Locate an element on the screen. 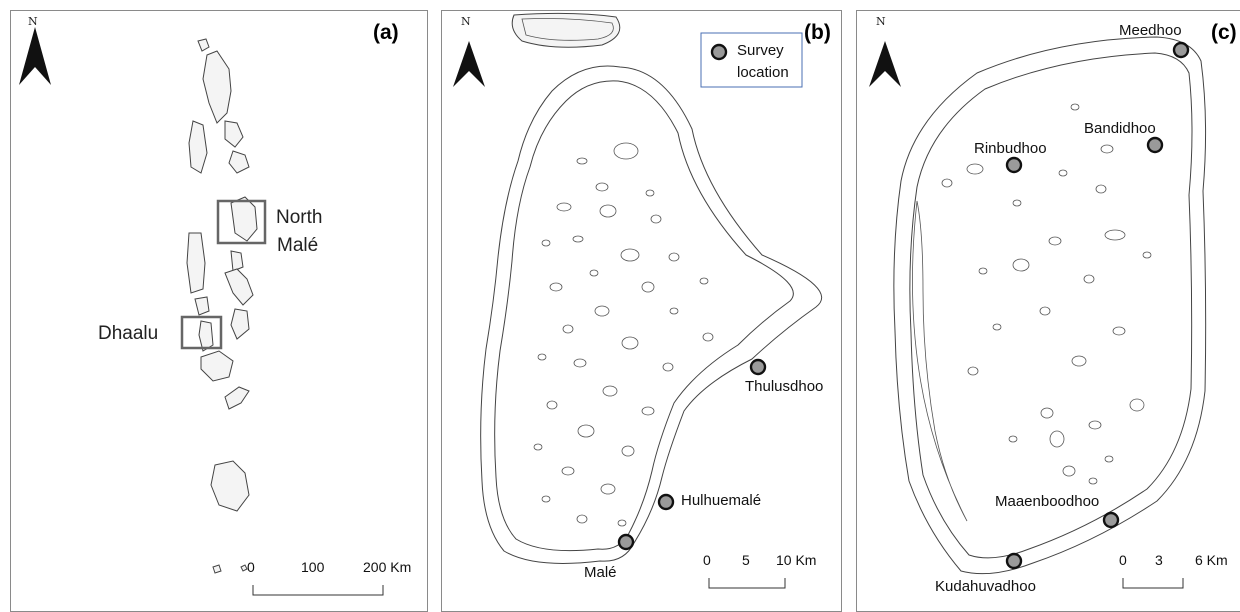  scale-tick-3: 3 is located at coordinates (1159, 560).